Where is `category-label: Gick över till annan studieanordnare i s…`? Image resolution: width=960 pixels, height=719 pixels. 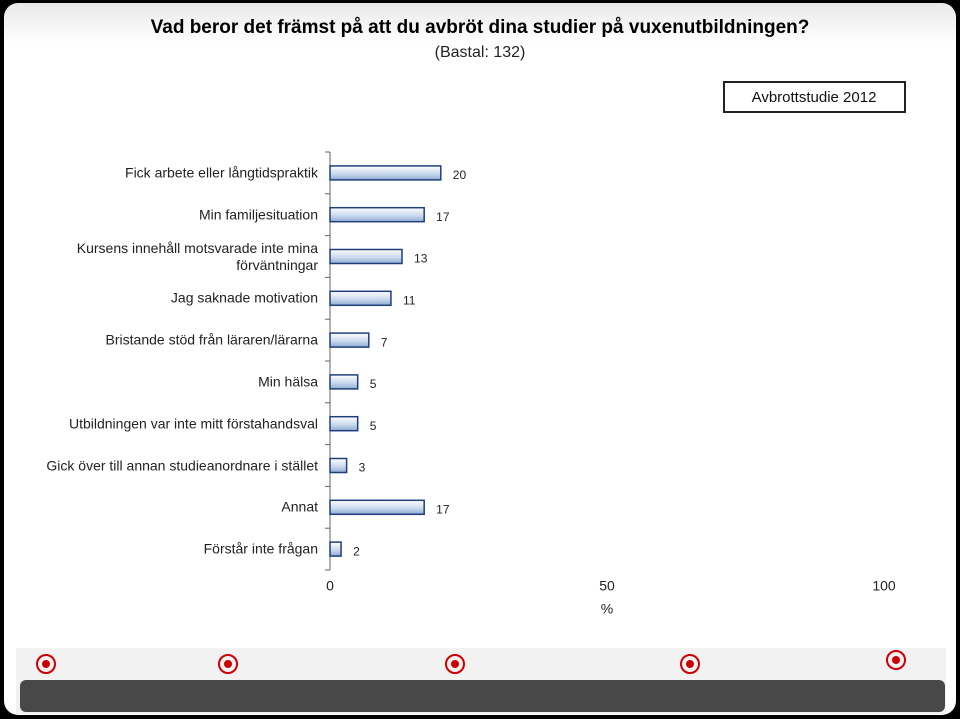
category-label: Gick över till annan studieanordnare i s… is located at coordinates (182, 465).